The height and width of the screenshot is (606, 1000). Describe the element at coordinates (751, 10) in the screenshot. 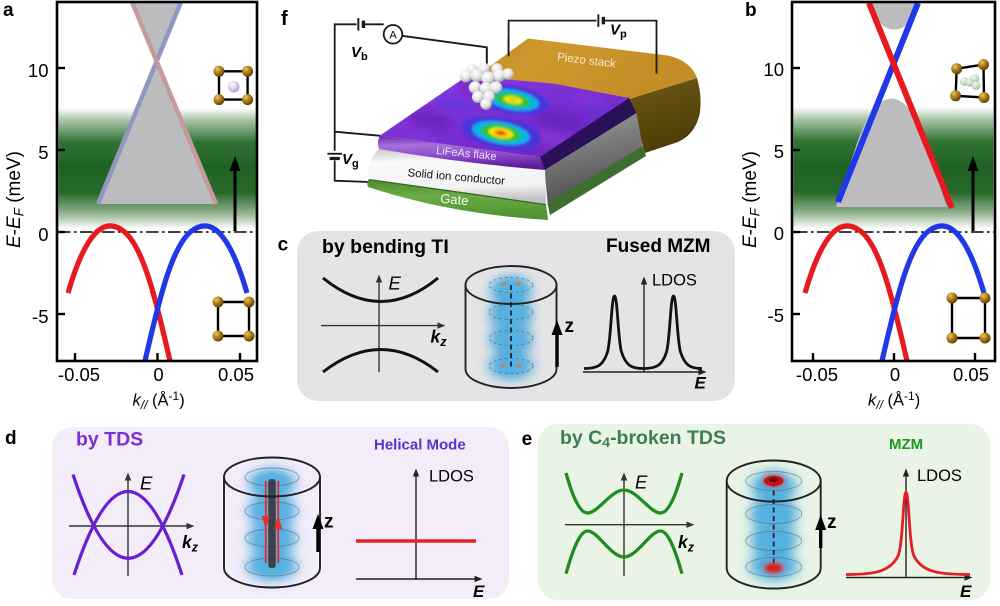

I see `svg-text: b` at that location.